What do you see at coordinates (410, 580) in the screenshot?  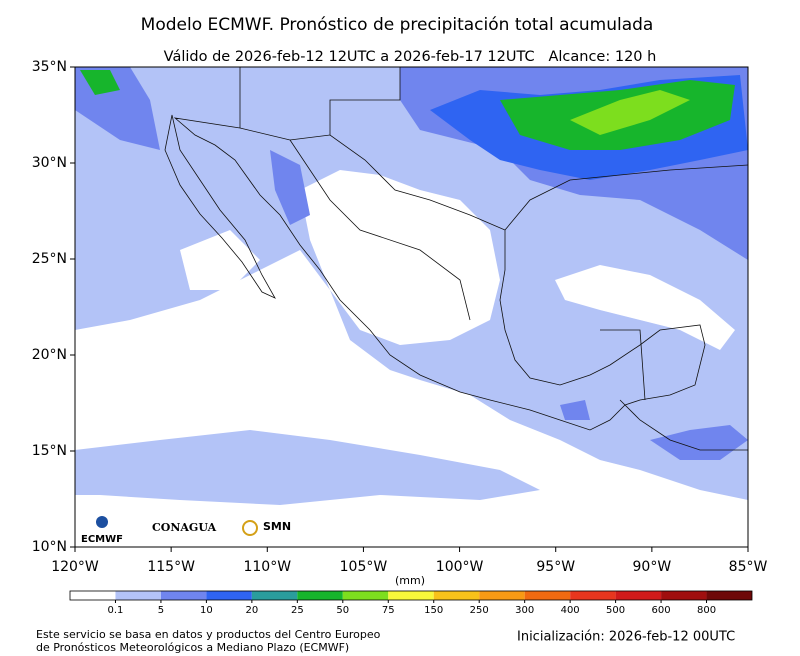 I see `colorbar-label: (mm)` at bounding box center [410, 580].